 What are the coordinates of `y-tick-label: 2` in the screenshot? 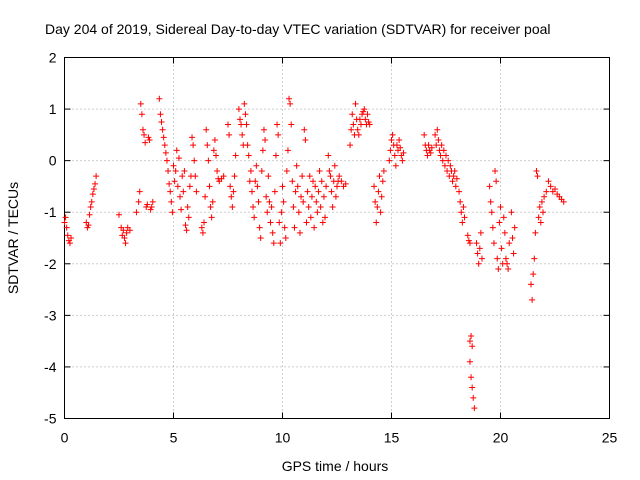 It's located at (53, 58).